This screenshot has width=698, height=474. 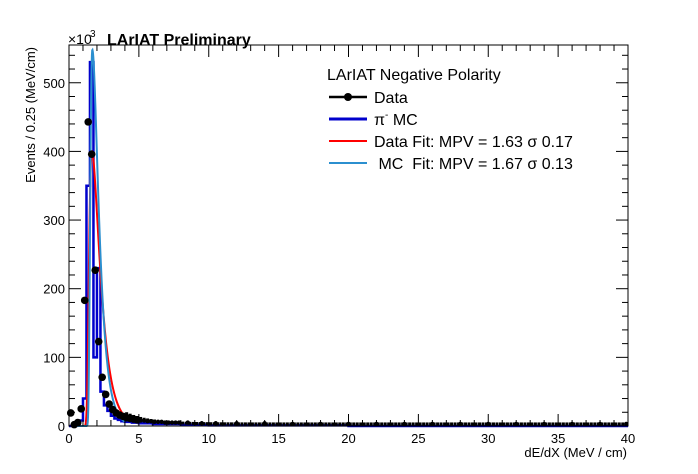 I want to click on exponent-prefix: ×10, so click(x=80, y=39).